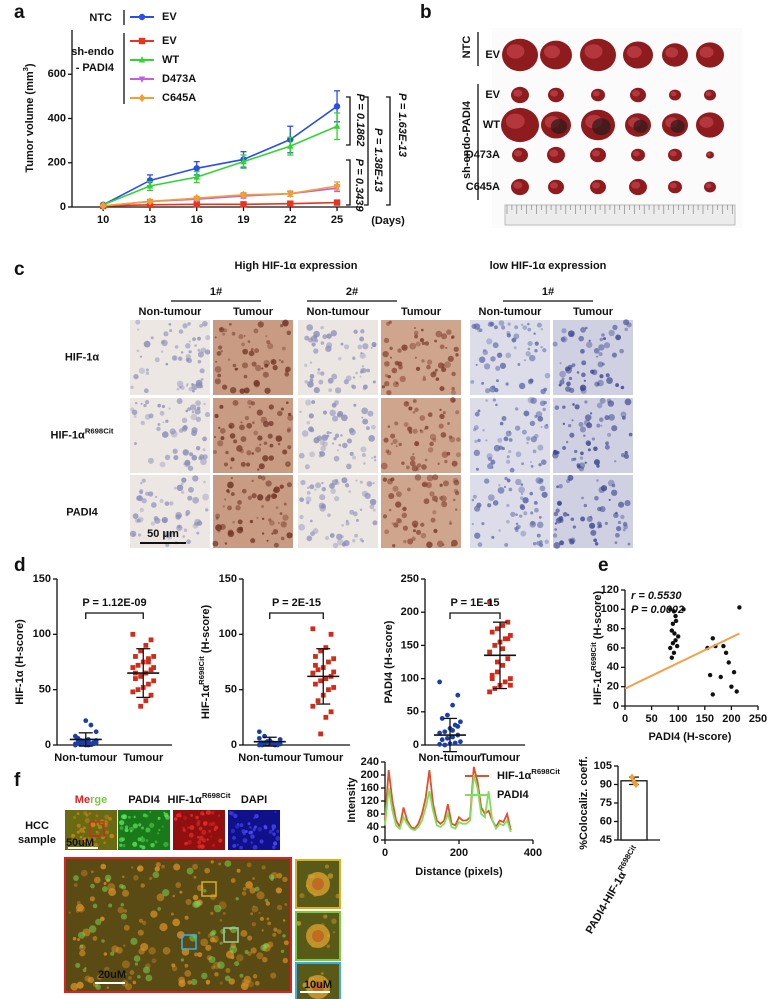 The image size is (772, 999). What do you see at coordinates (150, 220) in the screenshot?
I see `x-tick-label: 13` at bounding box center [150, 220].